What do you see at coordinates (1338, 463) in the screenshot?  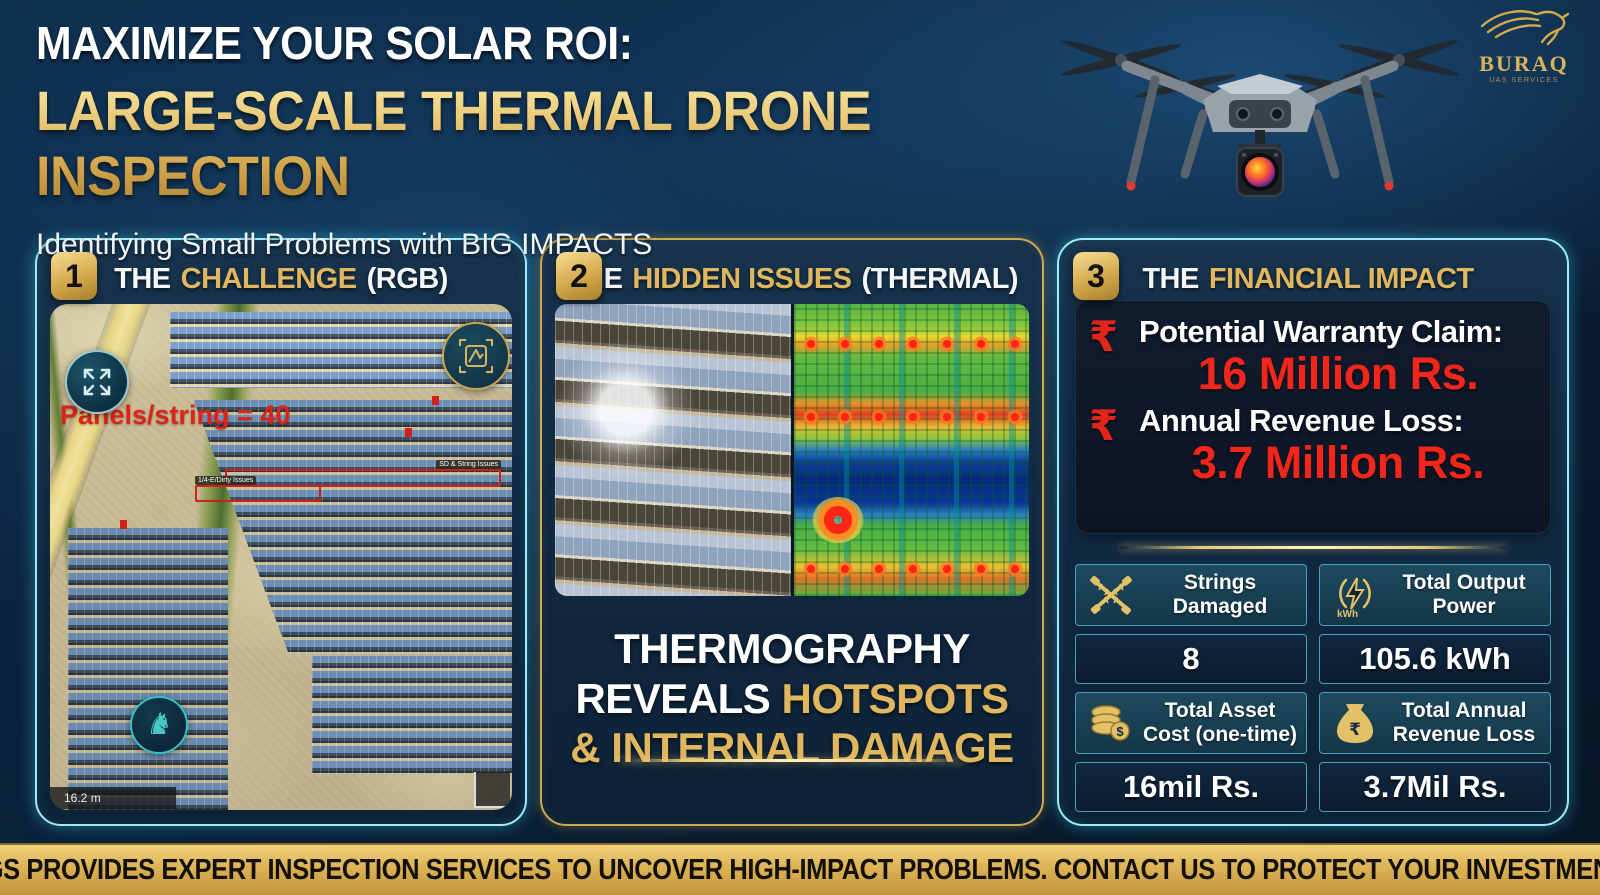 I see `claim-value: 3.7 Million Rs.` at bounding box center [1338, 463].